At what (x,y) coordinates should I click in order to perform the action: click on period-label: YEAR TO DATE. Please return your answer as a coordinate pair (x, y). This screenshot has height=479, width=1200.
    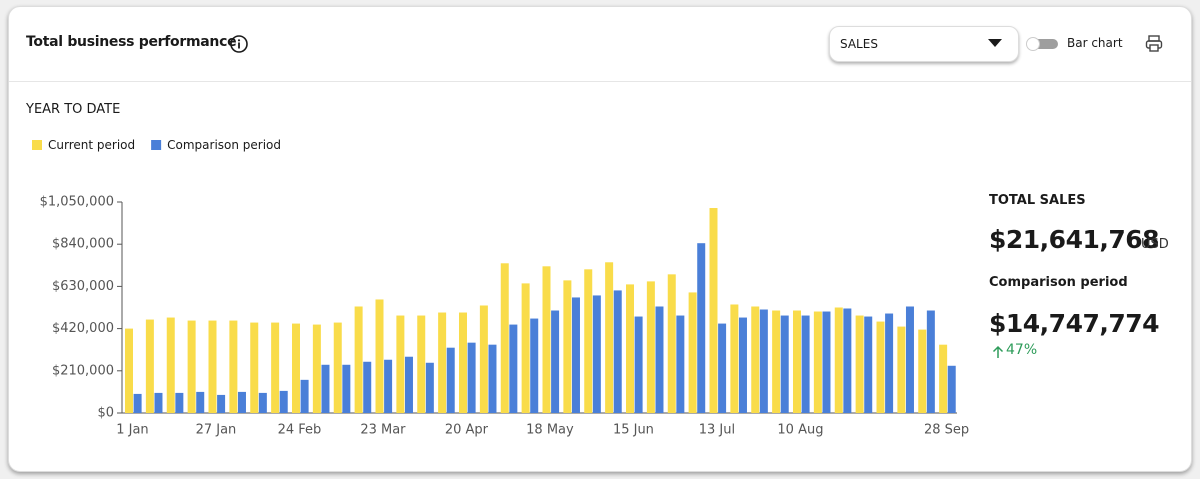
    Looking at the image, I should click on (73, 109).